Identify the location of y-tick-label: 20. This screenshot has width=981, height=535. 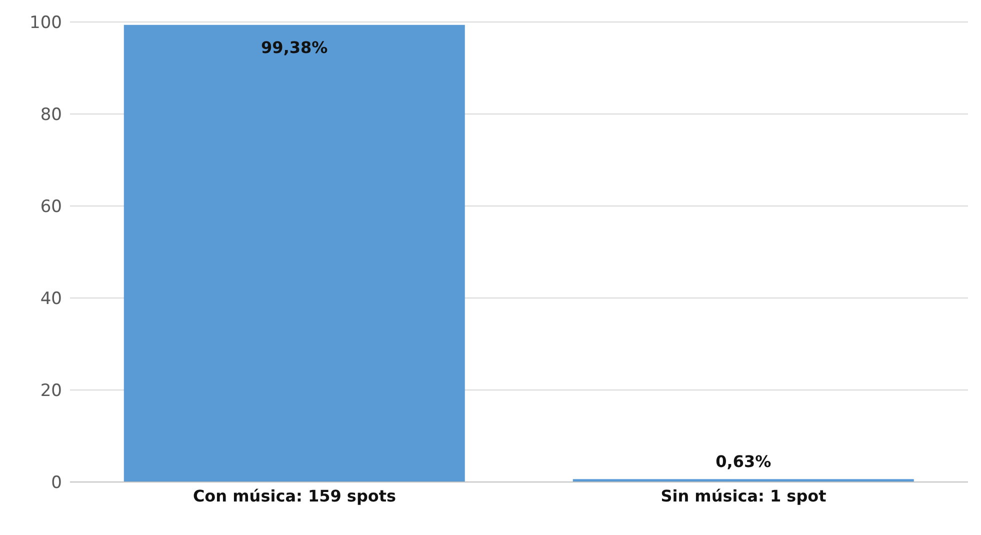
(51, 391).